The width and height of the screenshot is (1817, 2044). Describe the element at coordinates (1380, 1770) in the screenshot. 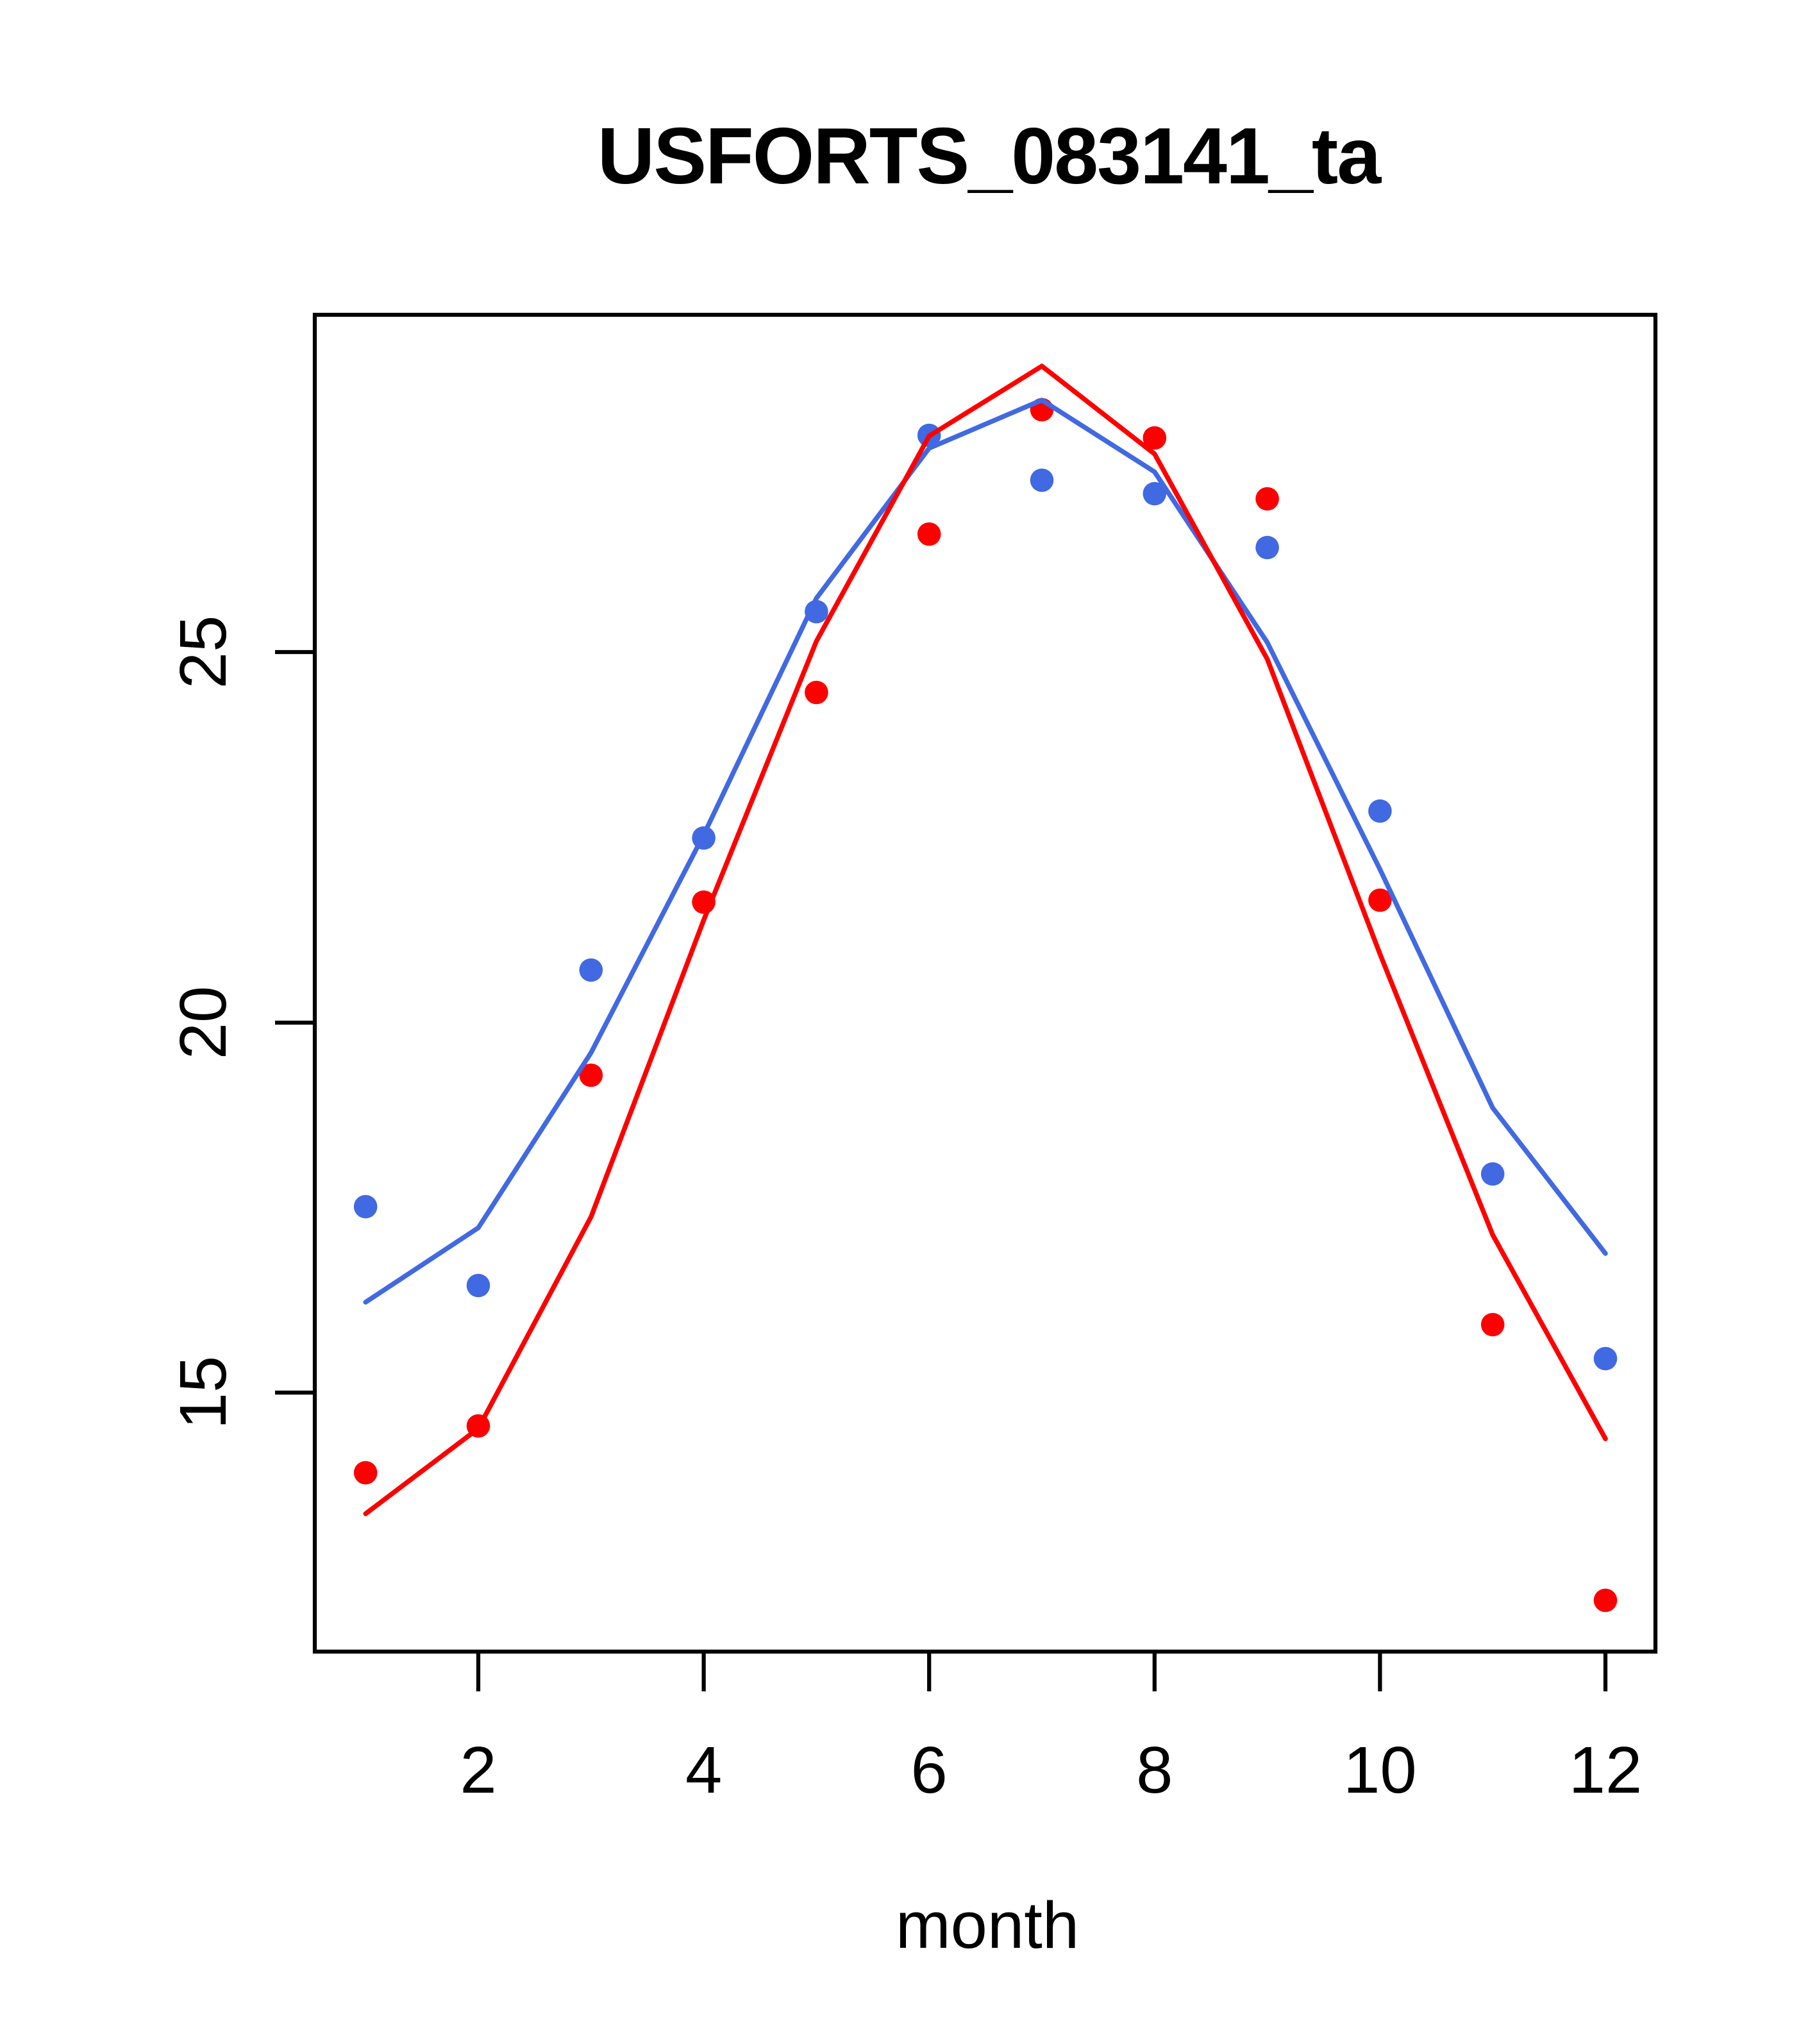

I see `svg-text: 10` at that location.